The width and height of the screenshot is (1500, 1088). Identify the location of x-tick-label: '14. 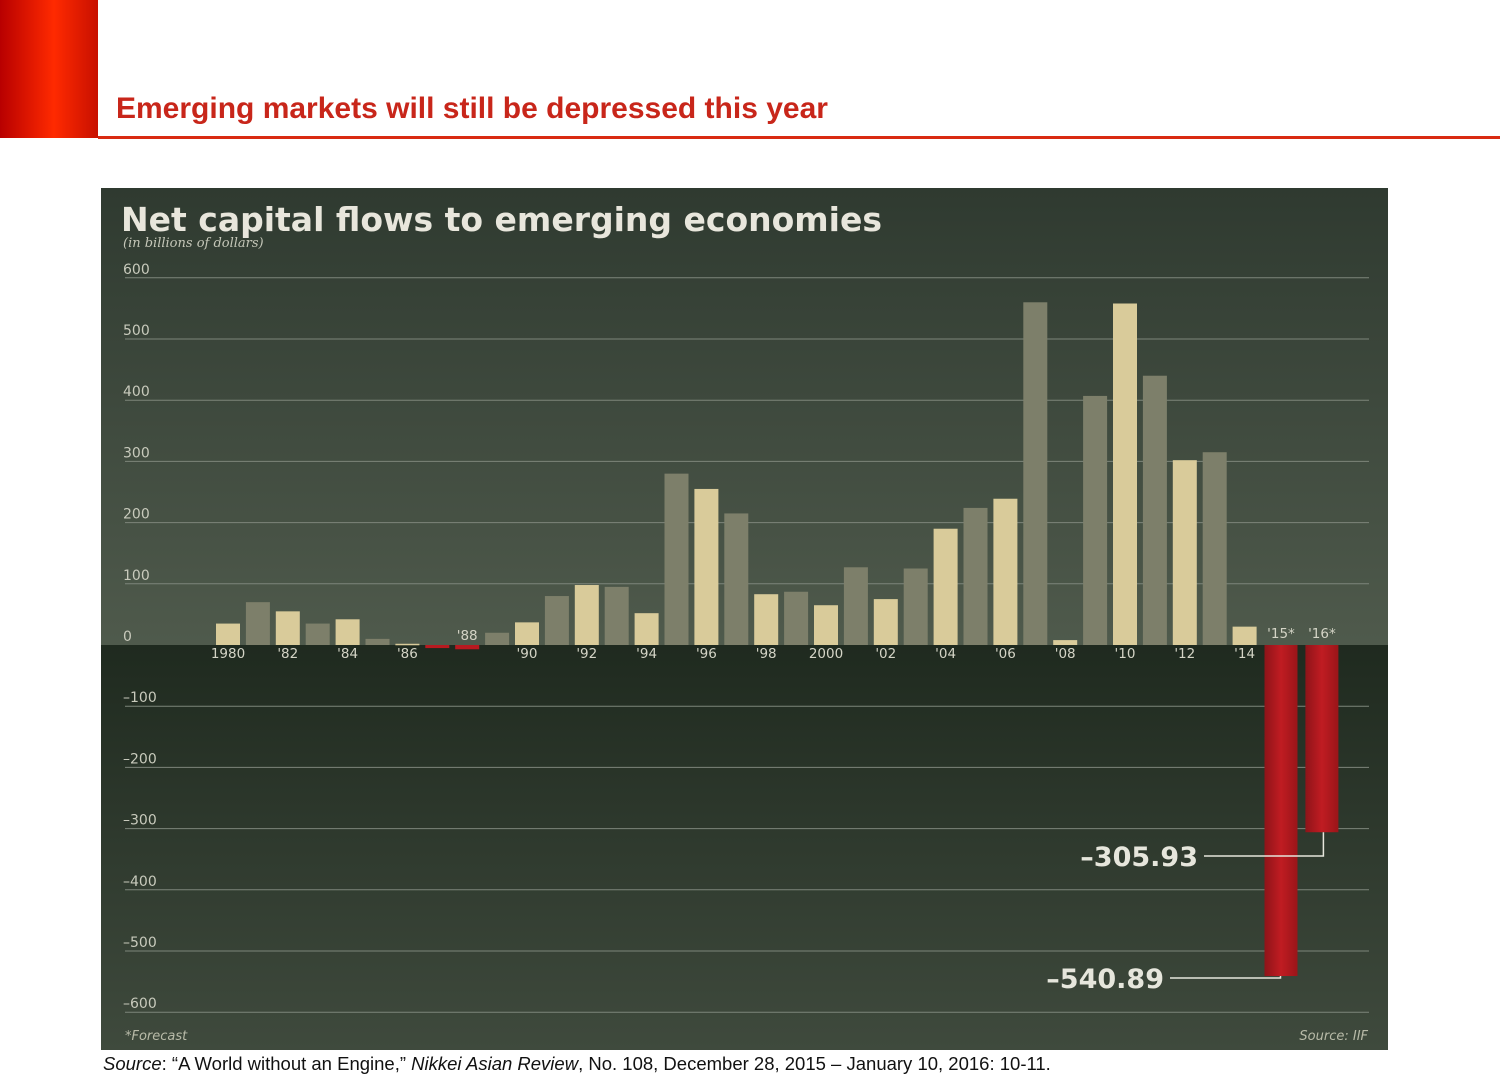
(1244, 654).